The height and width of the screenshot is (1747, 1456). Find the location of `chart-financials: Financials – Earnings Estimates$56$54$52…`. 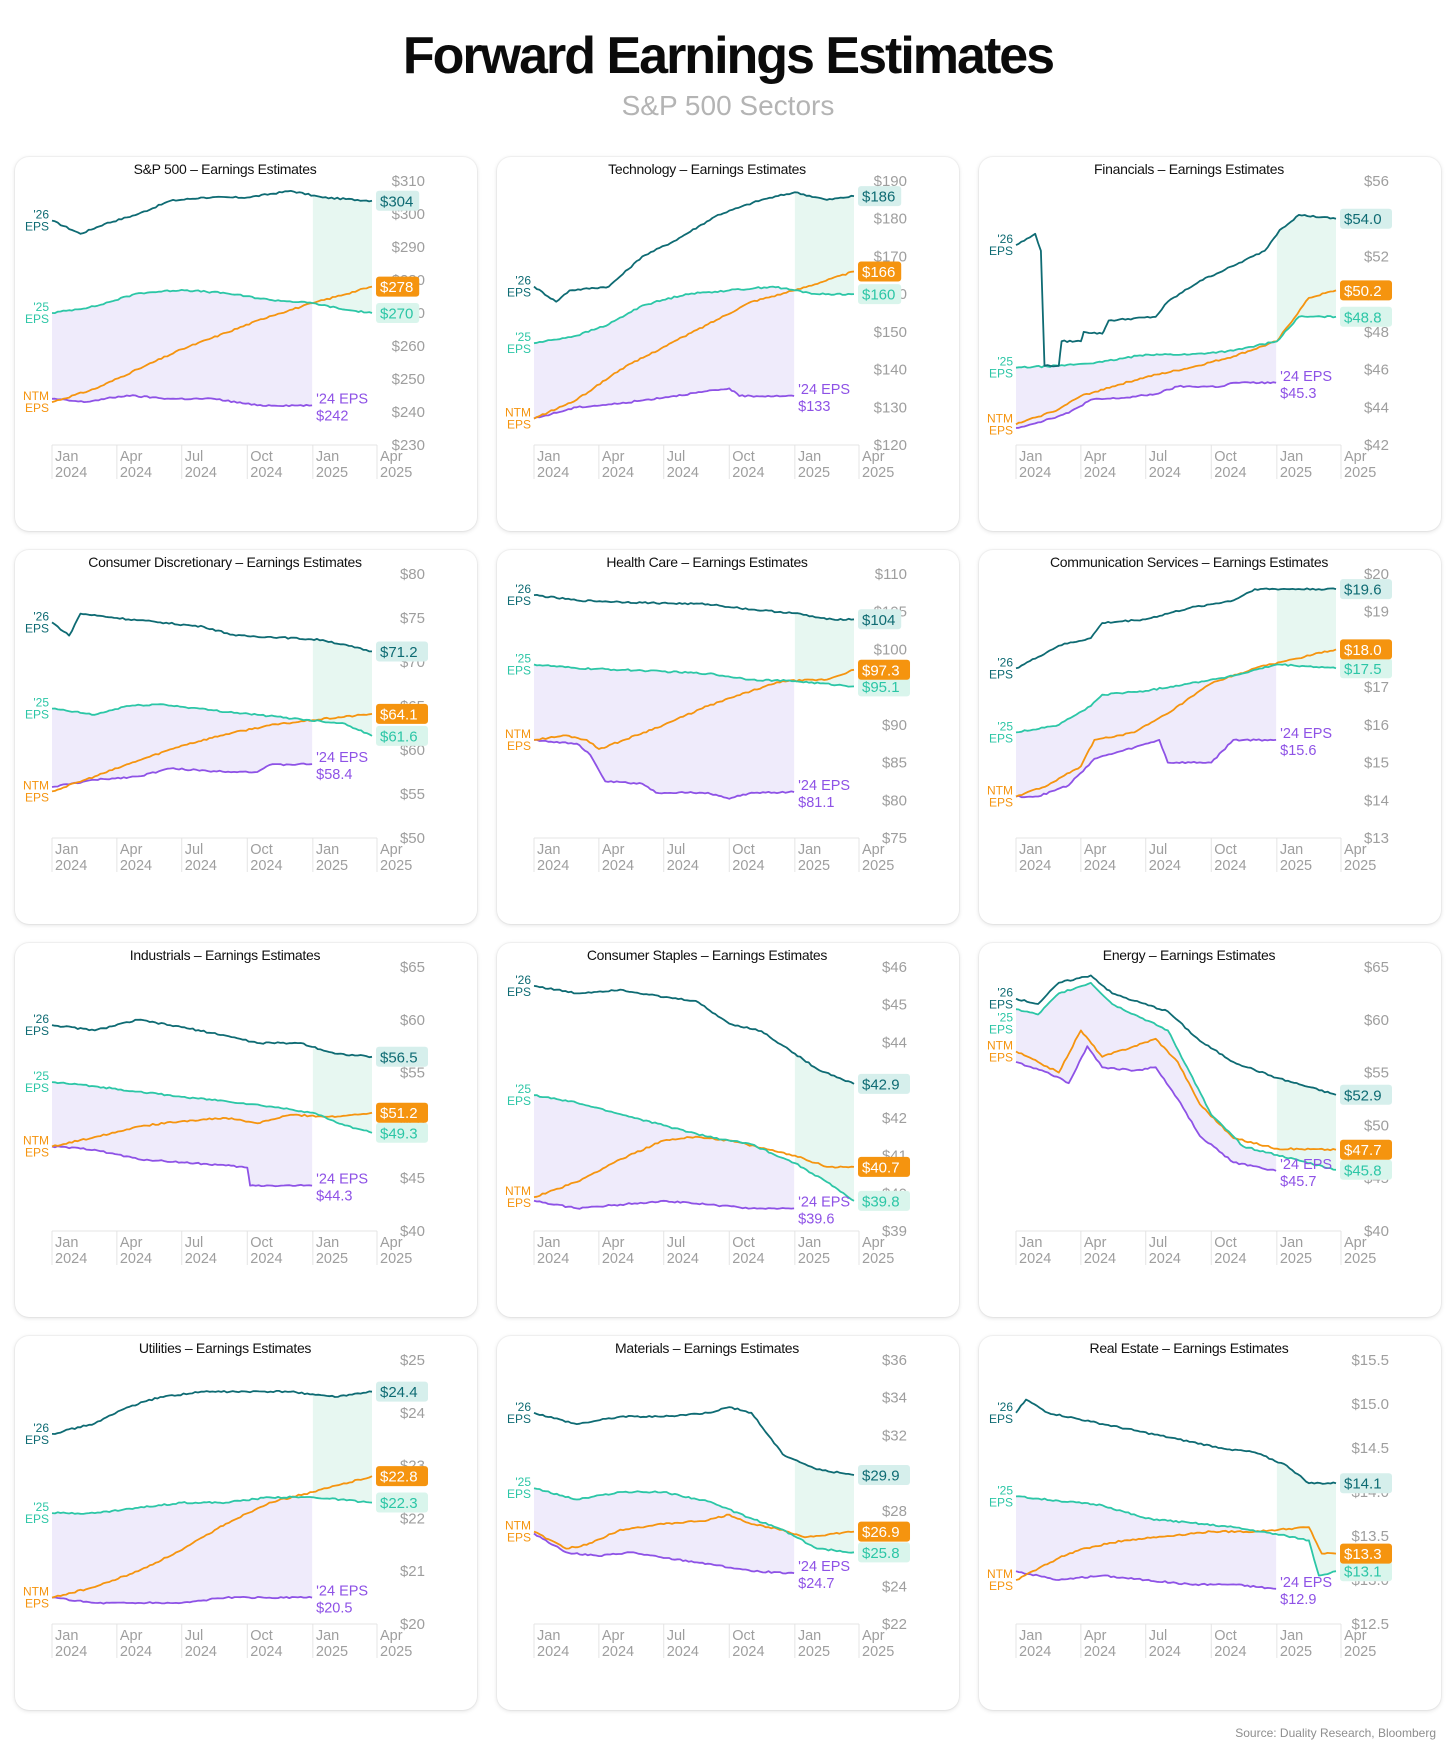

chart-financials: Financials – Earnings Estimates$56$54$52… is located at coordinates (1190, 321).